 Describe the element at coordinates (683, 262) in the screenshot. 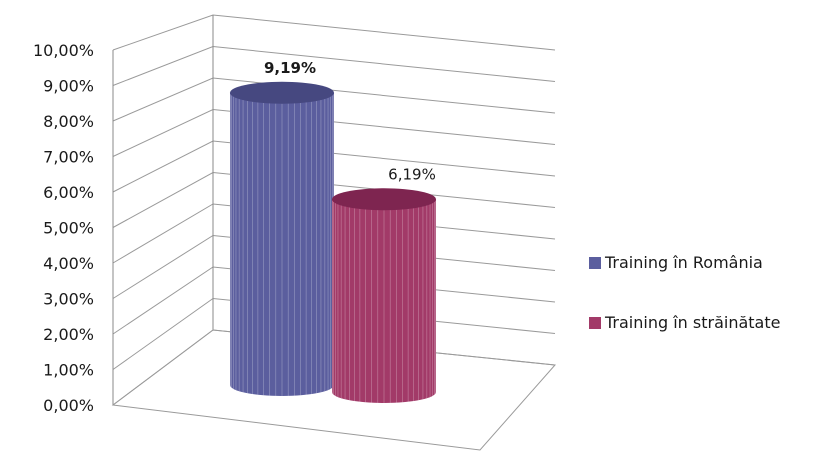

I see `legend-label: Training în România` at that location.